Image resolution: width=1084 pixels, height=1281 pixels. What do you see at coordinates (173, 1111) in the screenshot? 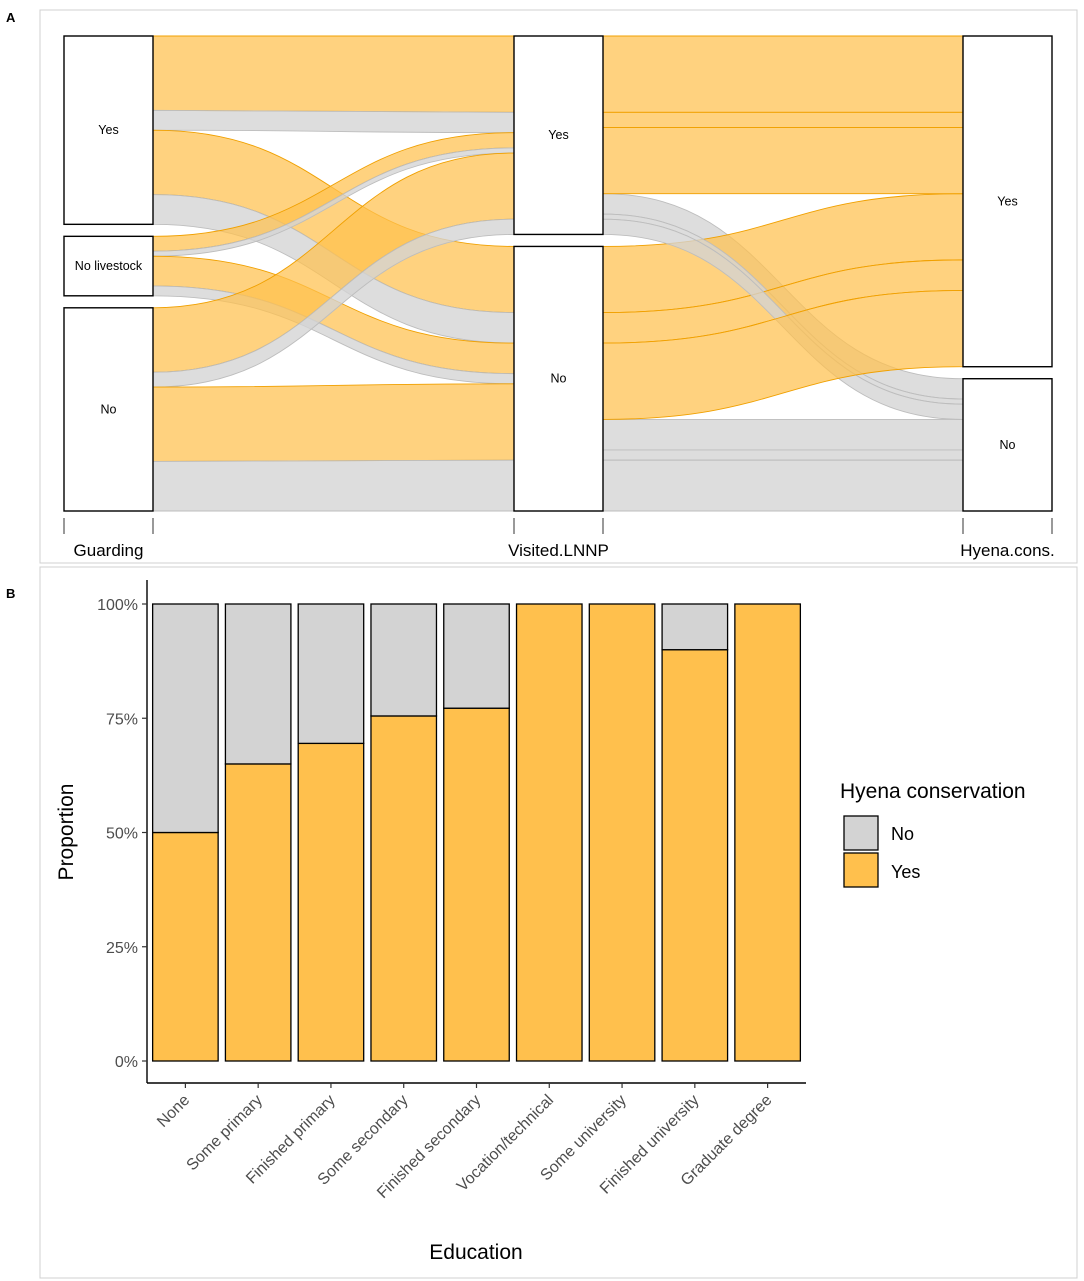
I see `bar-x-tick-label-1: None` at bounding box center [173, 1111].